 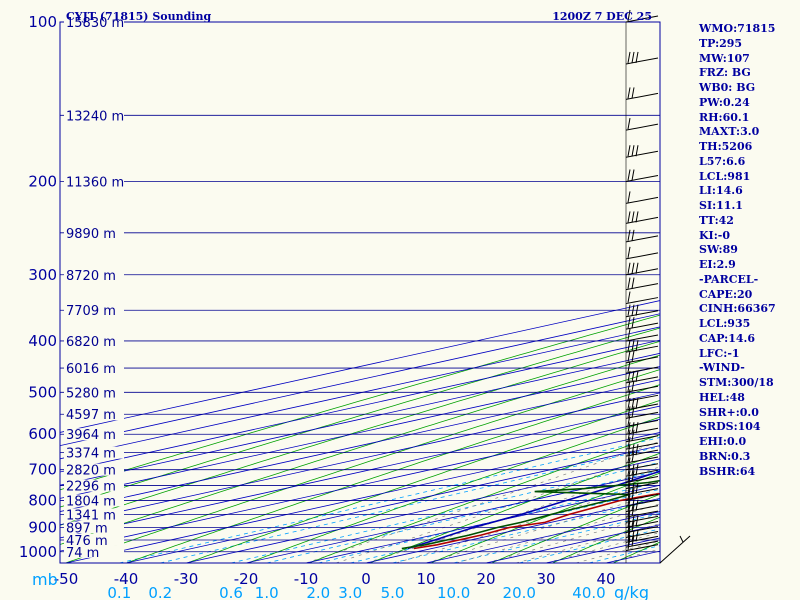 I want to click on chart-title: CYJT (71815) Sounding, so click(x=138, y=16).